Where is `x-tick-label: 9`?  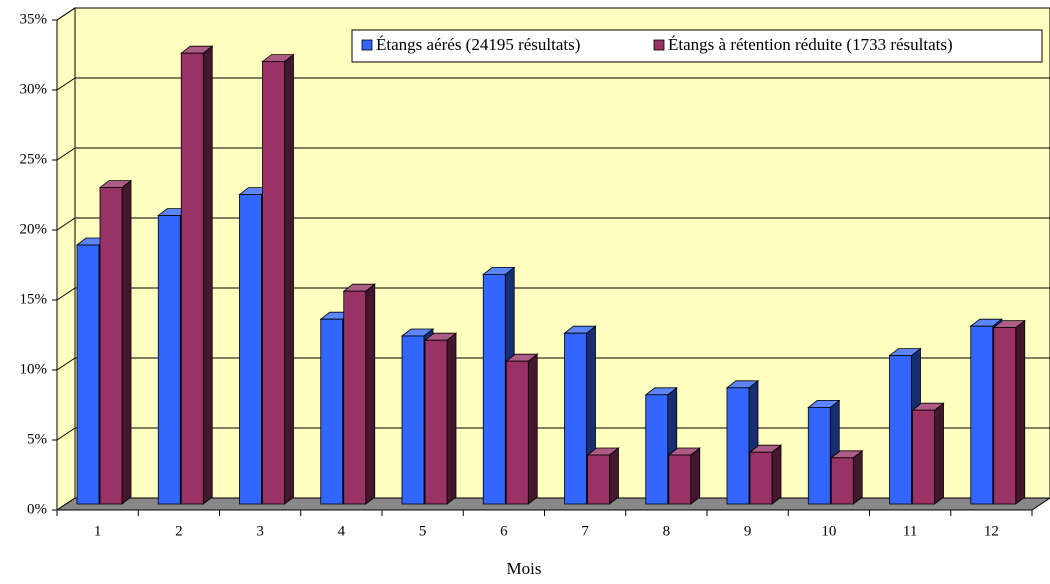
x-tick-label: 9 is located at coordinates (748, 531).